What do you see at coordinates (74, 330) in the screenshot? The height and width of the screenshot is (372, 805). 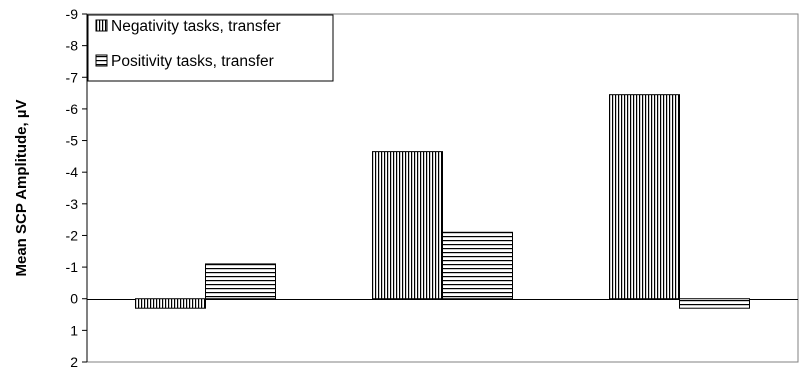 I see `y-tick-label: 1` at bounding box center [74, 330].